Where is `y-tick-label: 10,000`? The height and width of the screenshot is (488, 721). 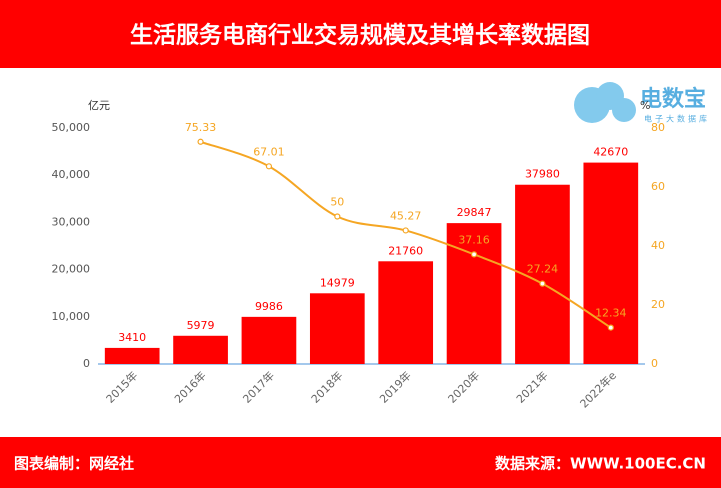 y-tick-label: 10,000 is located at coordinates (71, 316).